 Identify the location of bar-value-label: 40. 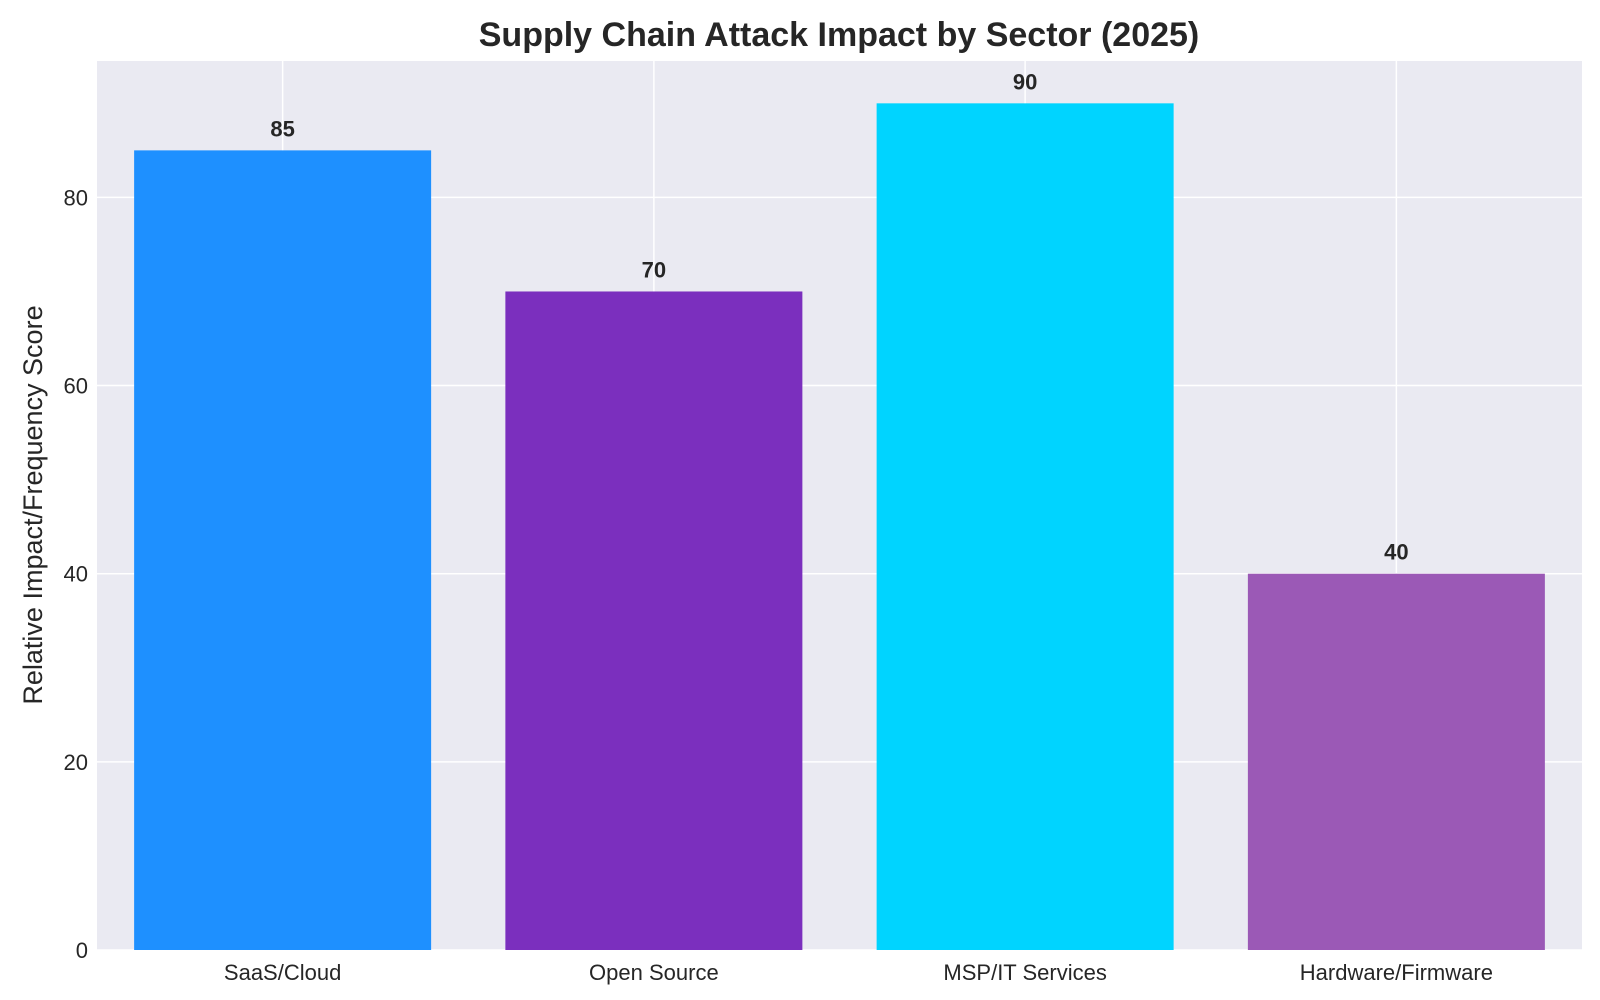
(1396, 552).